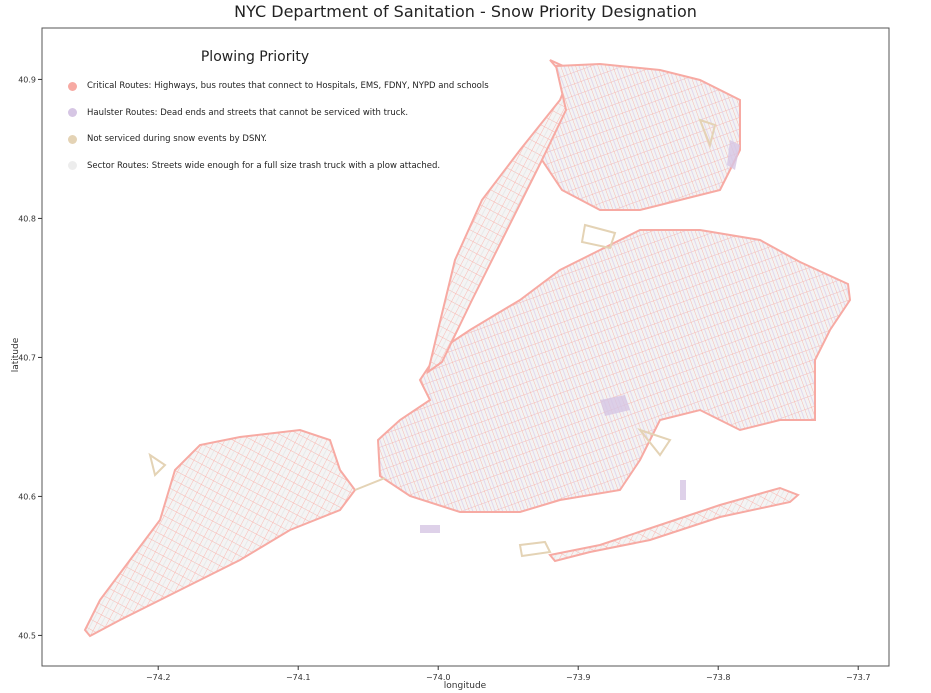  I want to click on x-tick-label: −74.1, so click(298, 677).